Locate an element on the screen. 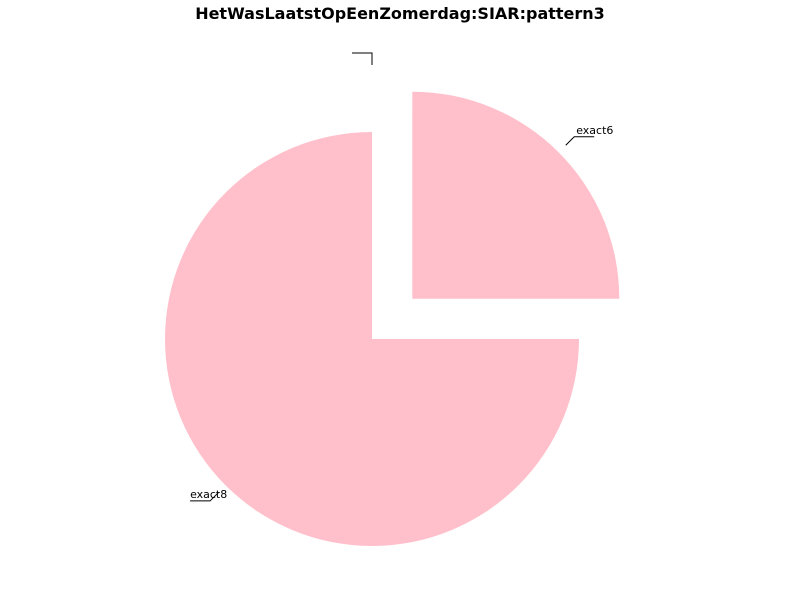 The width and height of the screenshot is (800, 600). slice-label-exact8: exact8 is located at coordinates (208, 494).